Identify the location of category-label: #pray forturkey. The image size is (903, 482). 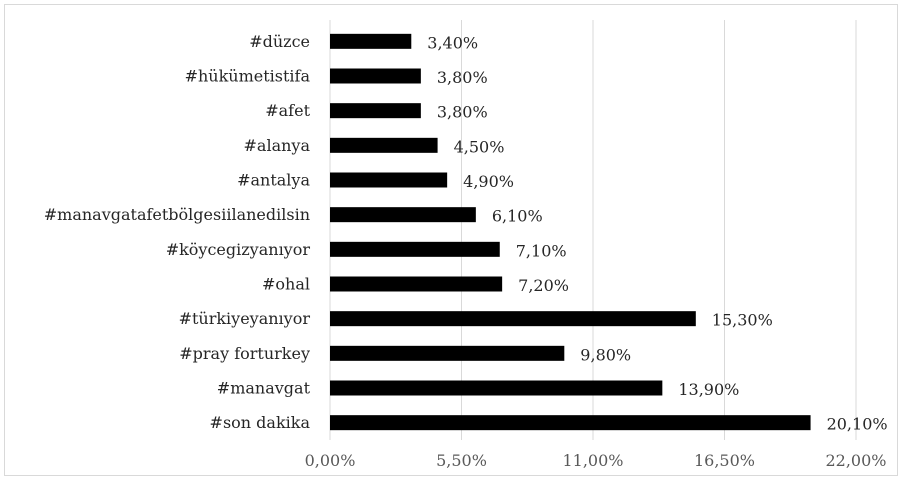
(244, 353).